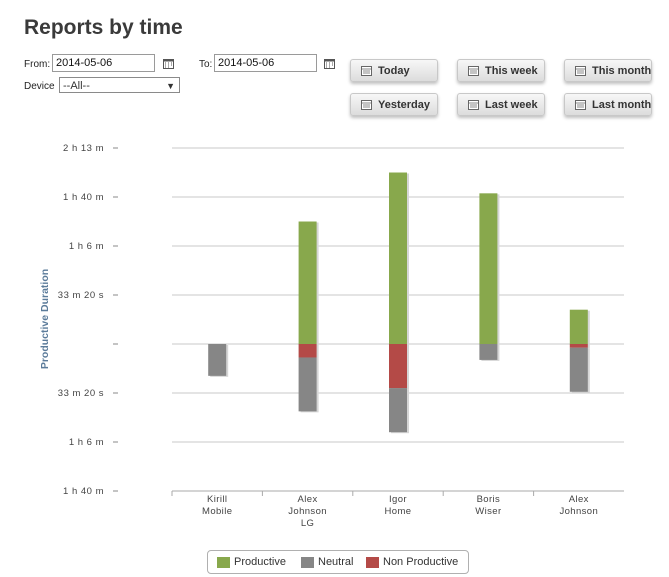  I want to click on x-tick-label: LG, so click(307, 523).